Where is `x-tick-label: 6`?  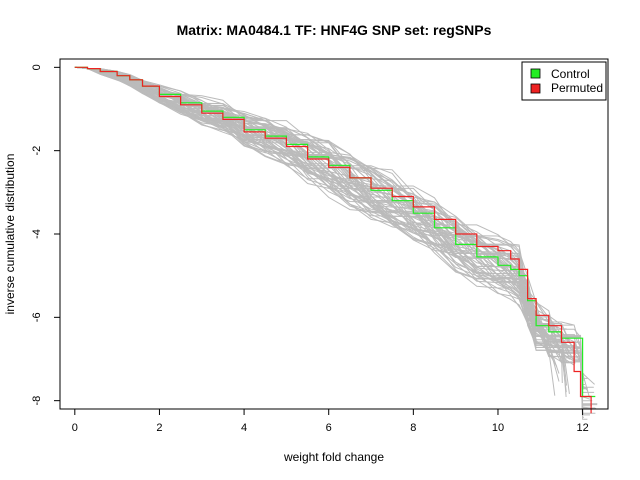 x-tick-label: 6 is located at coordinates (329, 428).